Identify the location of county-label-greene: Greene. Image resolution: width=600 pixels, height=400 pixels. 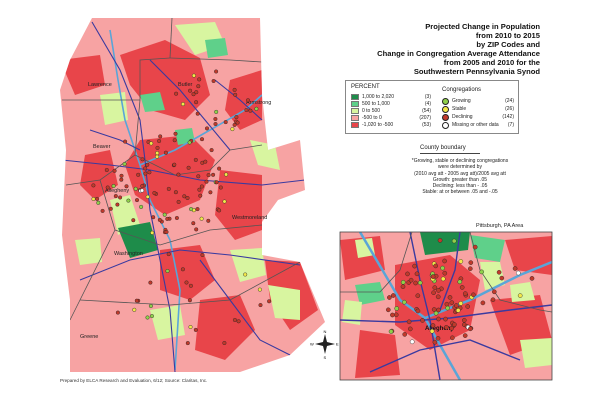
(89, 337).